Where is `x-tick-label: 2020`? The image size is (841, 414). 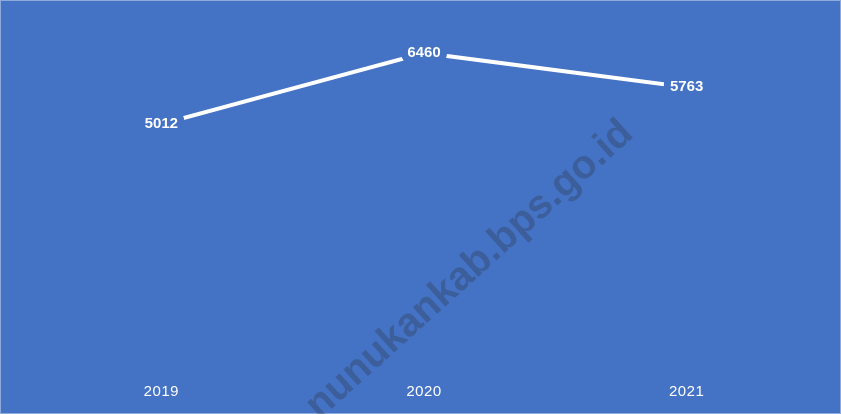 x-tick-label: 2020 is located at coordinates (423, 391).